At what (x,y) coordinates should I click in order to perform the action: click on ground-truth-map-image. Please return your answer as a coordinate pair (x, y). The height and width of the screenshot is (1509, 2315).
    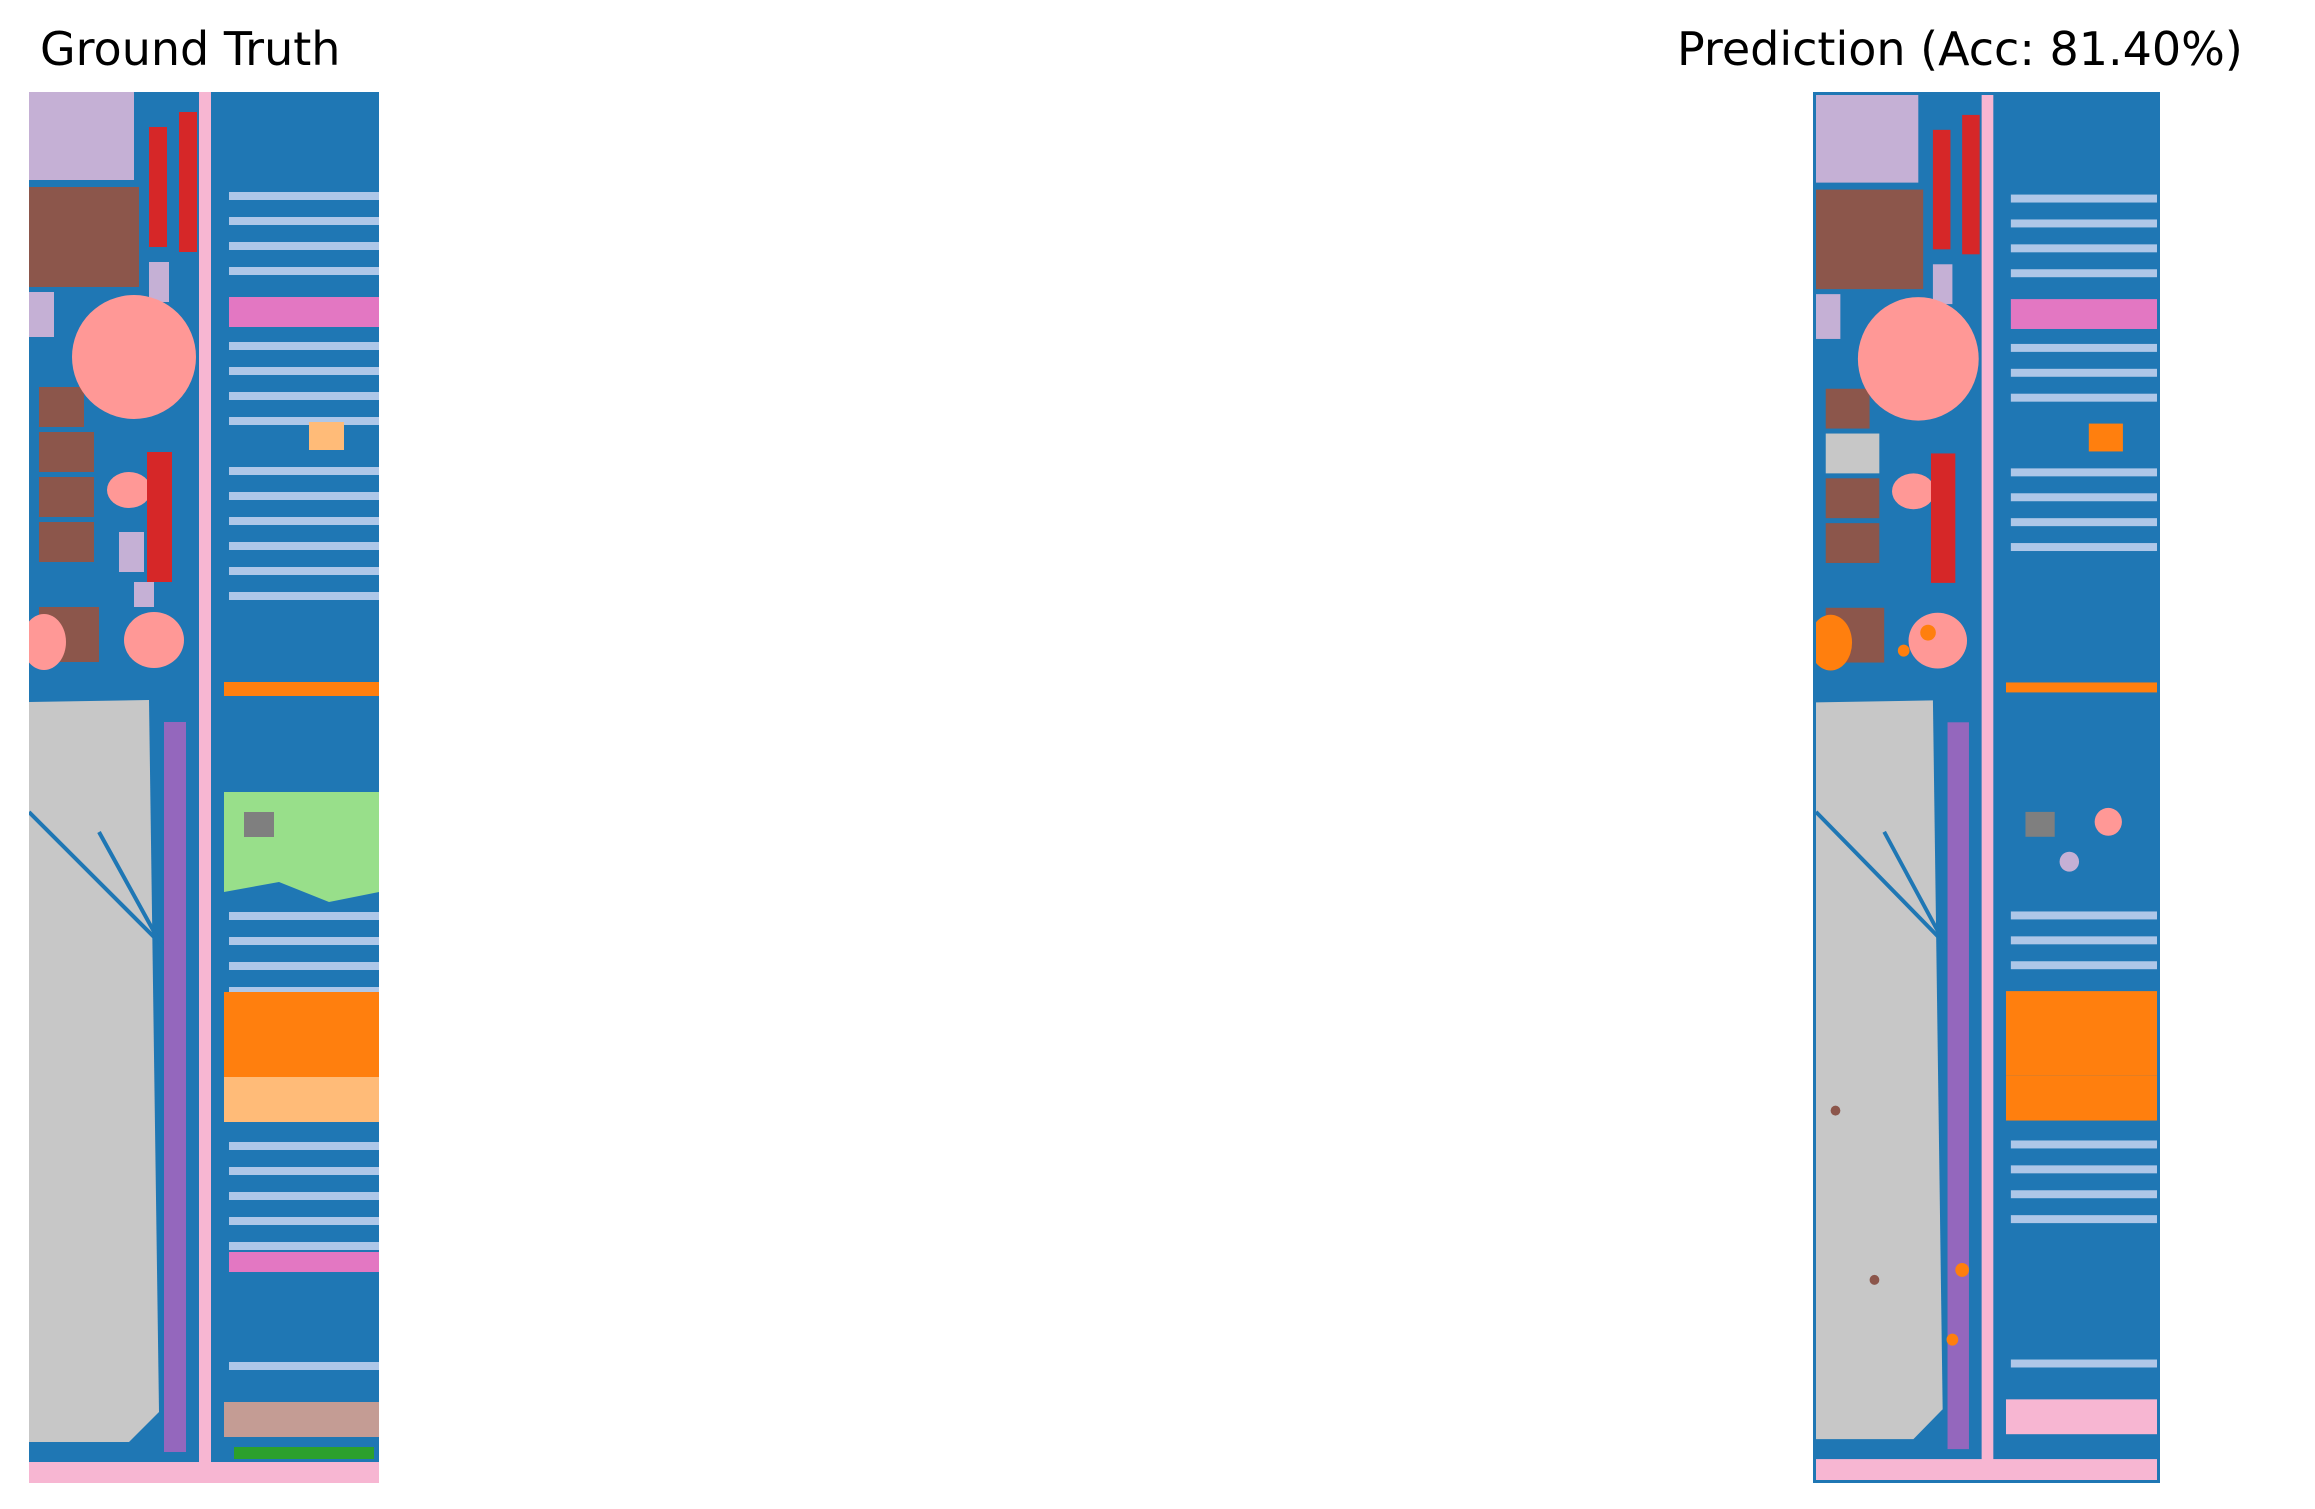
    Looking at the image, I should click on (204, 787).